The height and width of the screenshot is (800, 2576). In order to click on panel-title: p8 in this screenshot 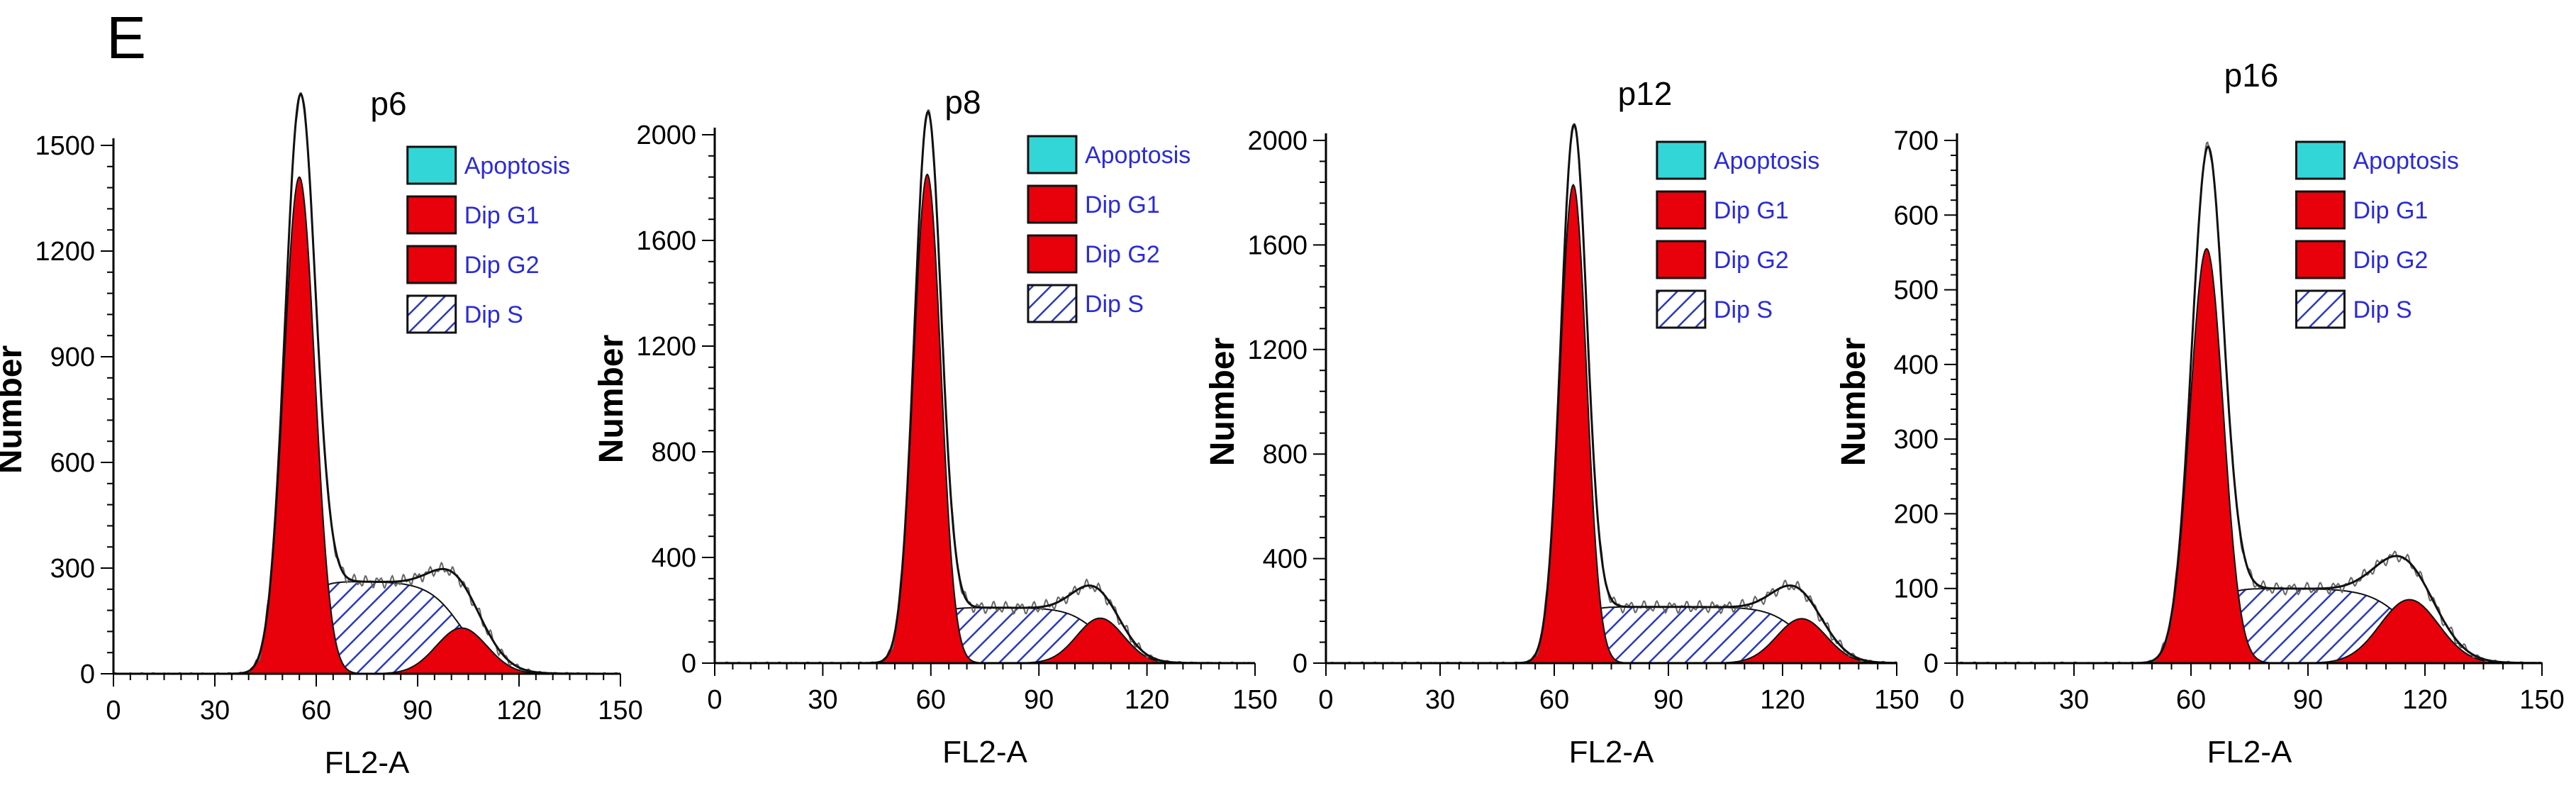, I will do `click(963, 103)`.